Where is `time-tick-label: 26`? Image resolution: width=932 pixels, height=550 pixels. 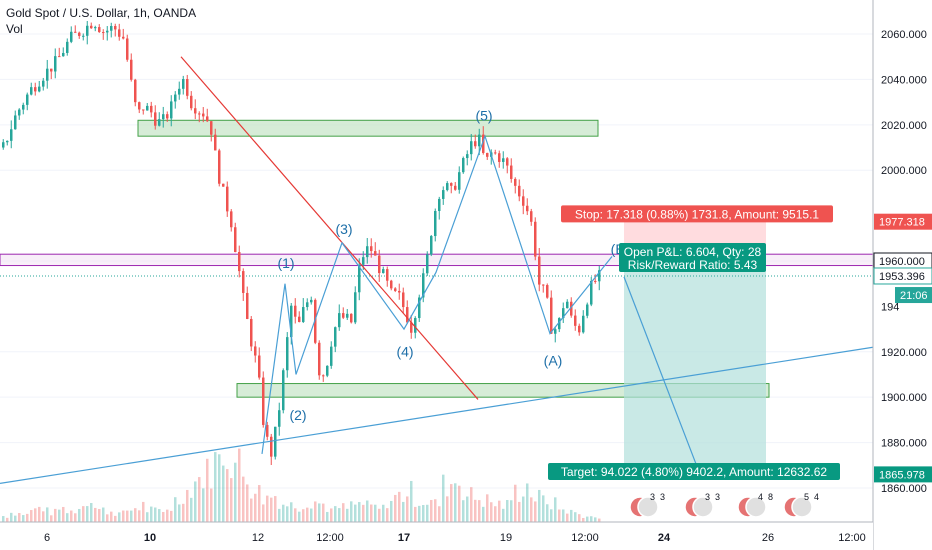
time-tick-label: 26 is located at coordinates (768, 538).